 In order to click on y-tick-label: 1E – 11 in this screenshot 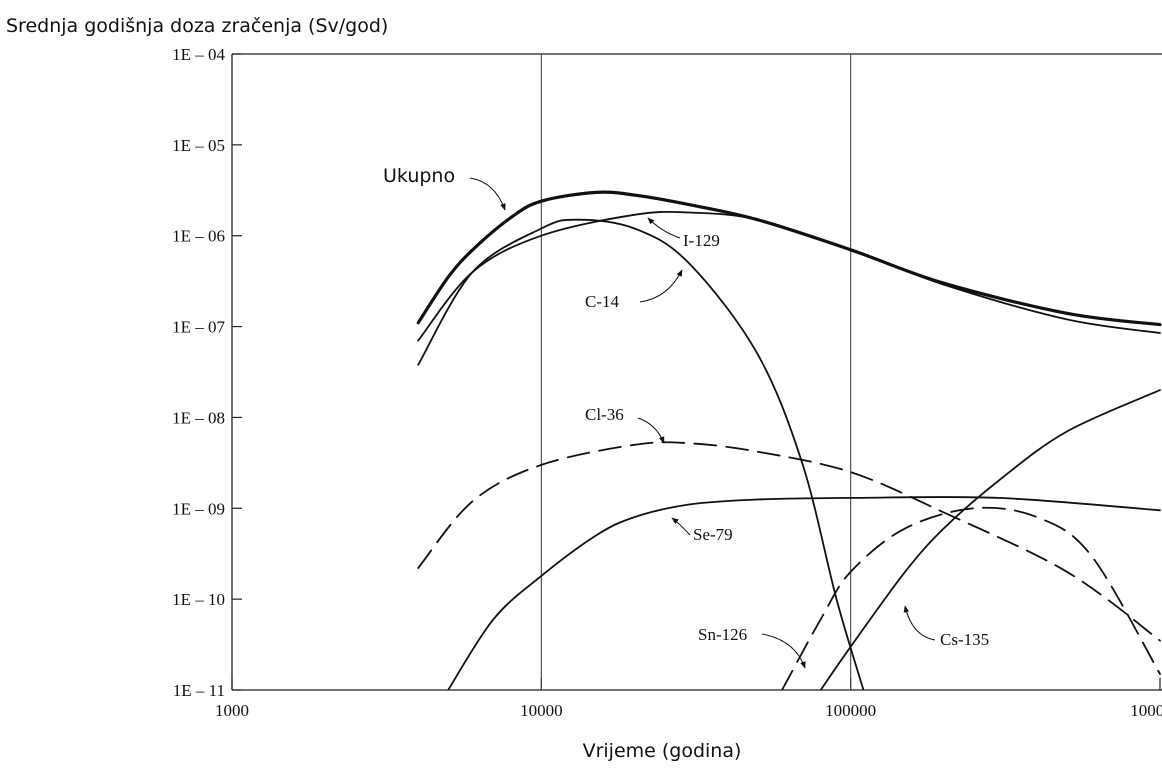, I will do `click(199, 690)`.